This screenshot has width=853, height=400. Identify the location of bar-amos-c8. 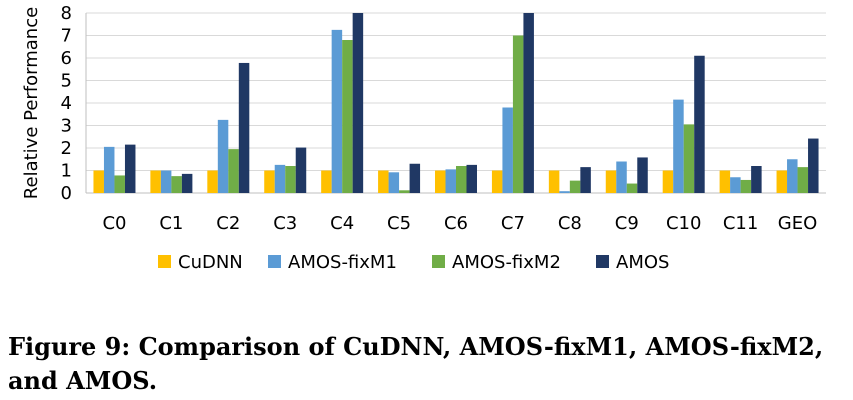
(585, 180).